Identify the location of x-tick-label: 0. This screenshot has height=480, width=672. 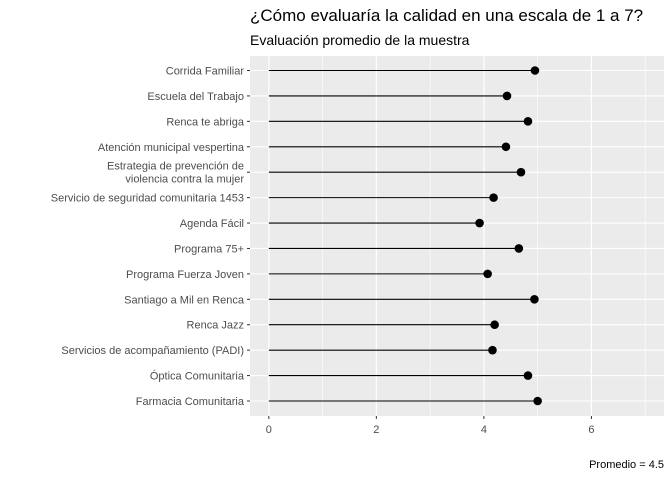
(269, 430).